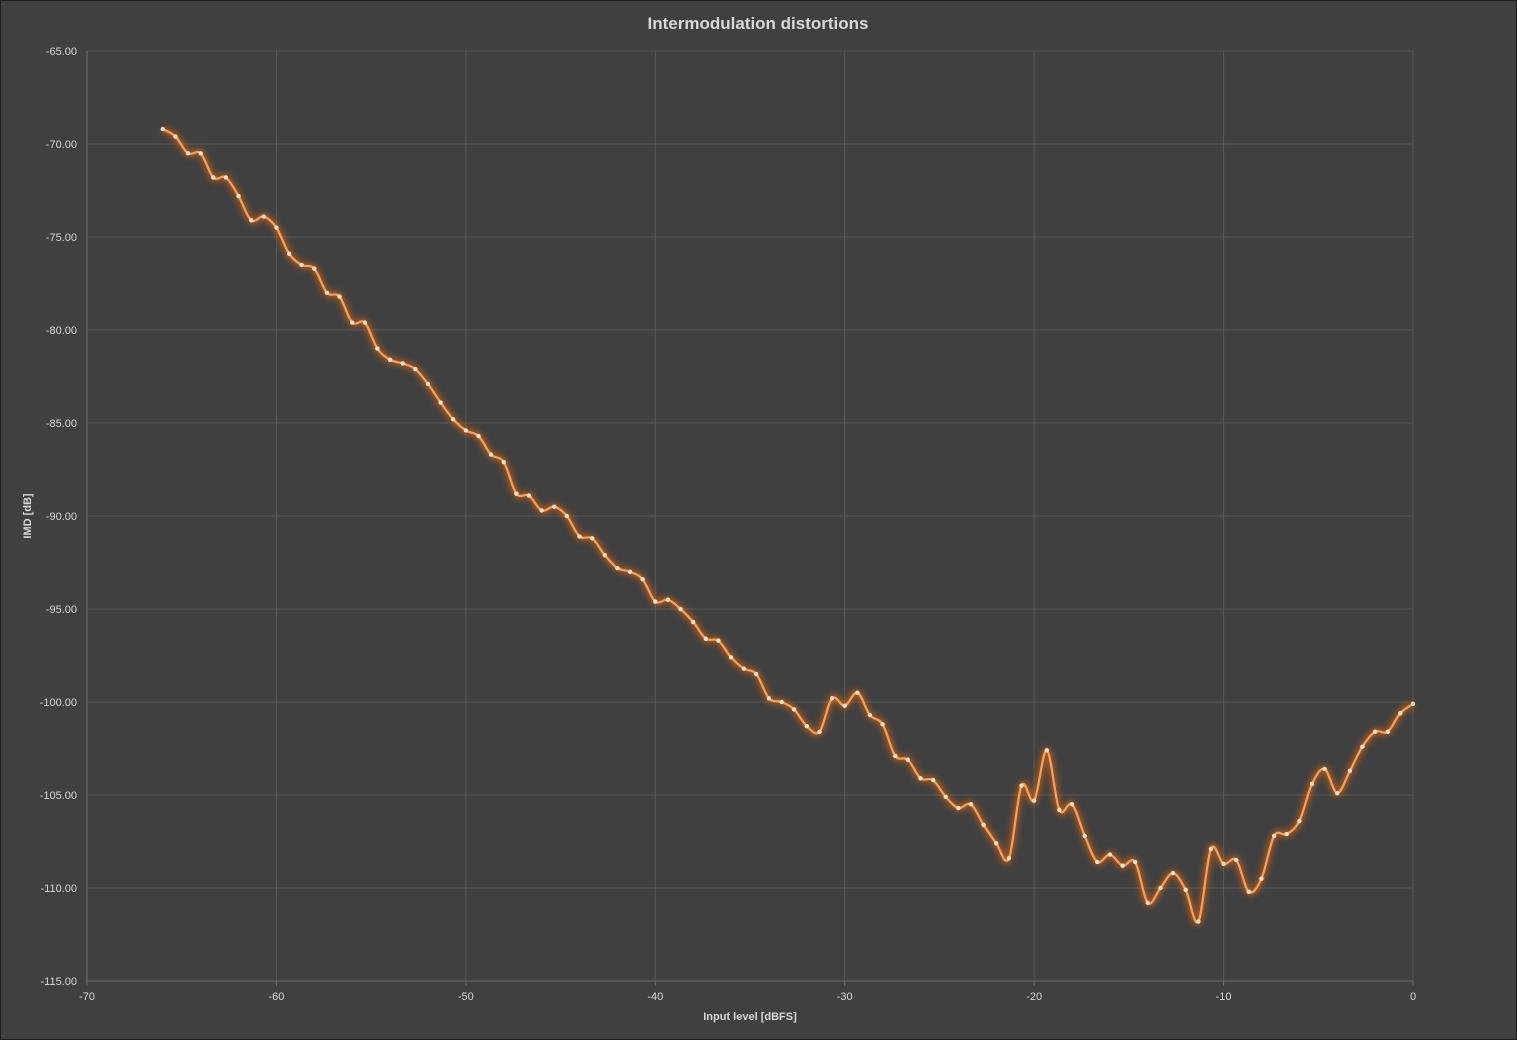 The height and width of the screenshot is (1040, 1517). What do you see at coordinates (61, 145) in the screenshot?
I see `y-tick-label: -70.00` at bounding box center [61, 145].